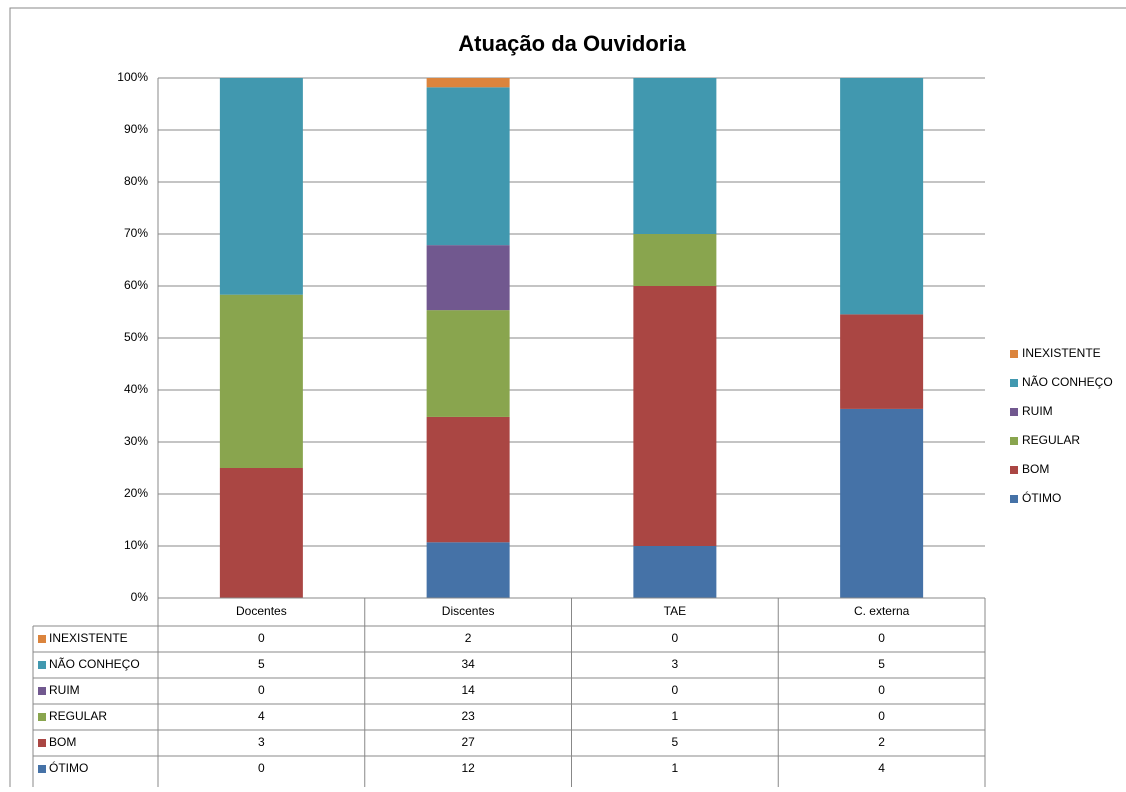 Image resolution: width=1126 pixels, height=792 pixels. I want to click on x-tick-label: Discentes, so click(468, 611).